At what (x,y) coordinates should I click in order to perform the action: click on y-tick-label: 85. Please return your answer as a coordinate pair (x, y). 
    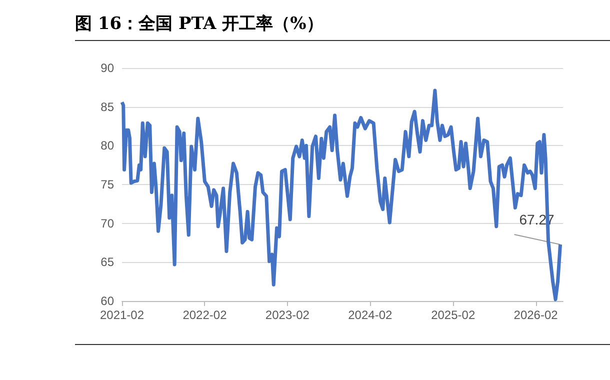
    Looking at the image, I should click on (107, 107).